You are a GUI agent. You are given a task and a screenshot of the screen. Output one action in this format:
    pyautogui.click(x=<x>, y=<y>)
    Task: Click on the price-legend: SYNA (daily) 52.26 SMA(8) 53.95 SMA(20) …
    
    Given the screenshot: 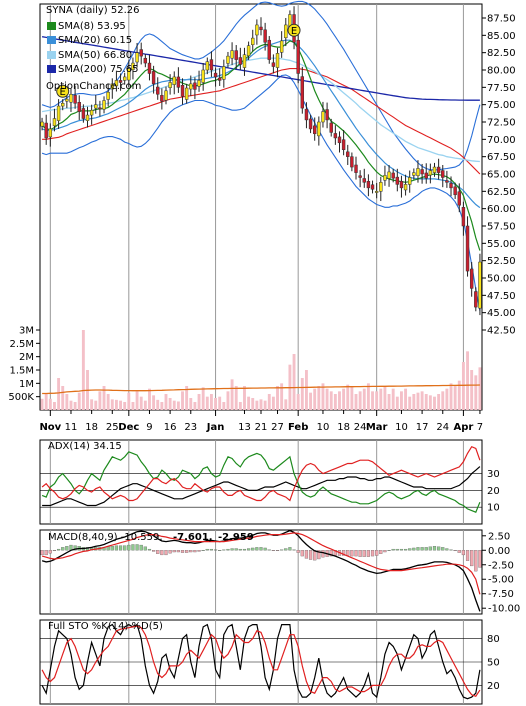 What is the action you would take?
    pyautogui.click(x=93, y=48)
    